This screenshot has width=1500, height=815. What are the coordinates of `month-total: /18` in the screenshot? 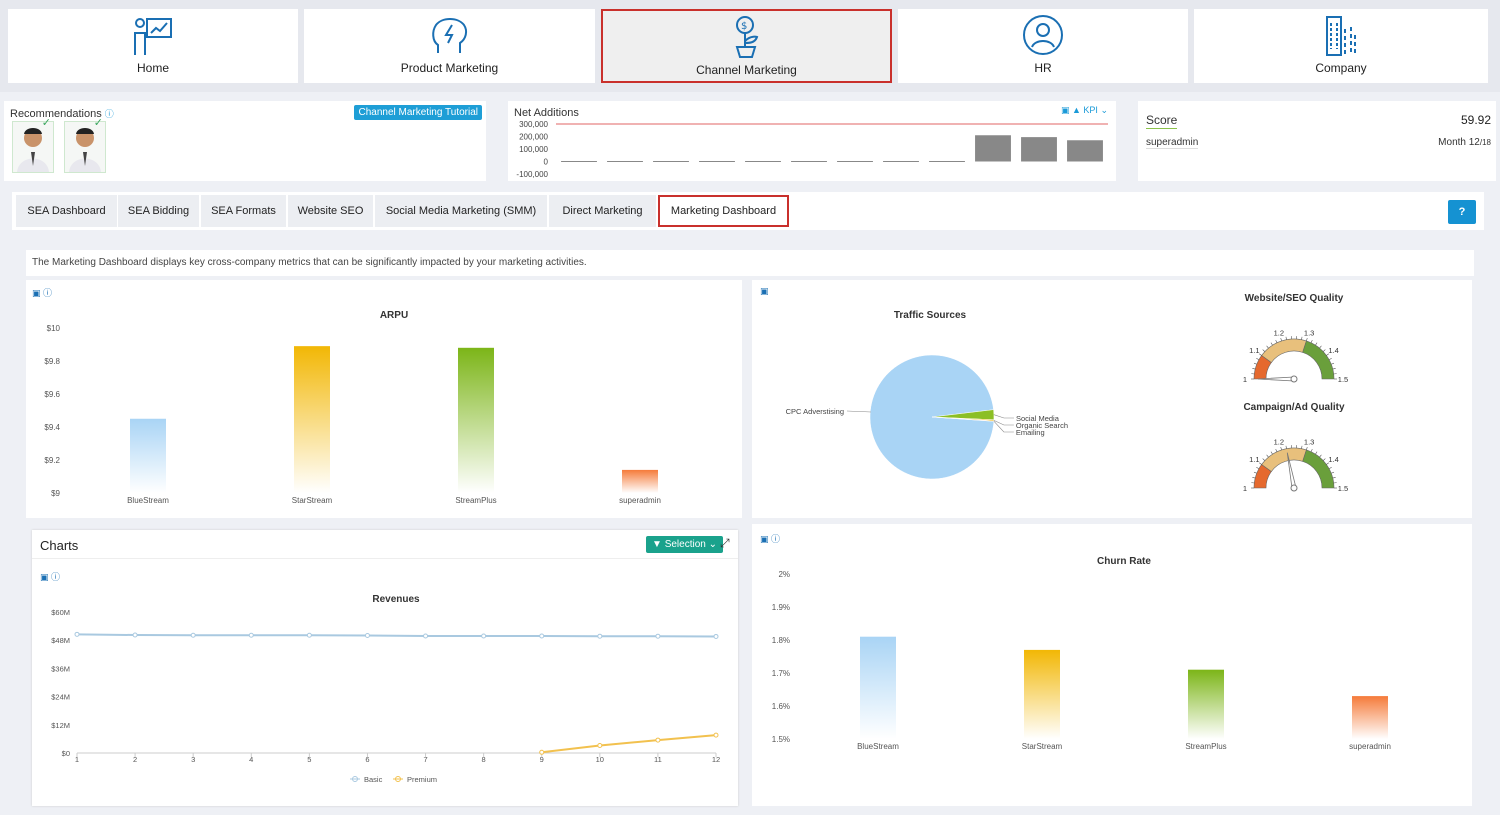 It's located at (1485, 142).